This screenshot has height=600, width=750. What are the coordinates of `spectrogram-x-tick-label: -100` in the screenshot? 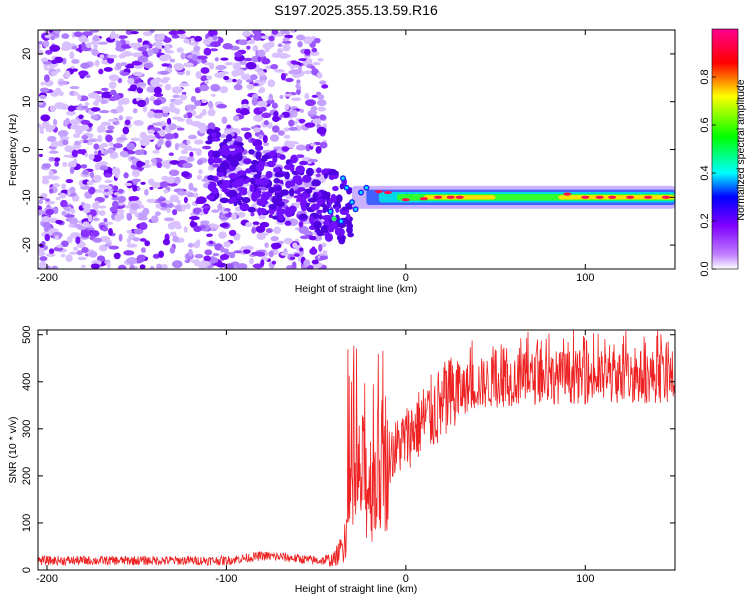 It's located at (226, 278).